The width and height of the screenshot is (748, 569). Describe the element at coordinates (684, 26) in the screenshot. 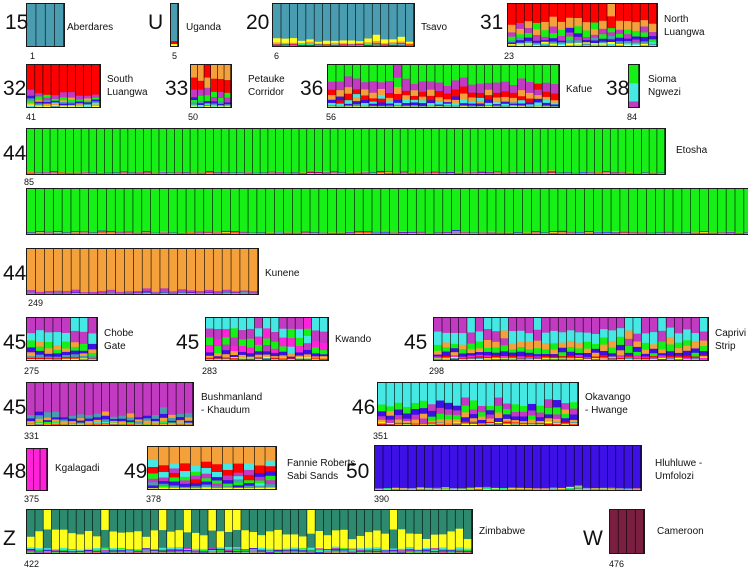

I see `population-name: North Luangwa` at that location.